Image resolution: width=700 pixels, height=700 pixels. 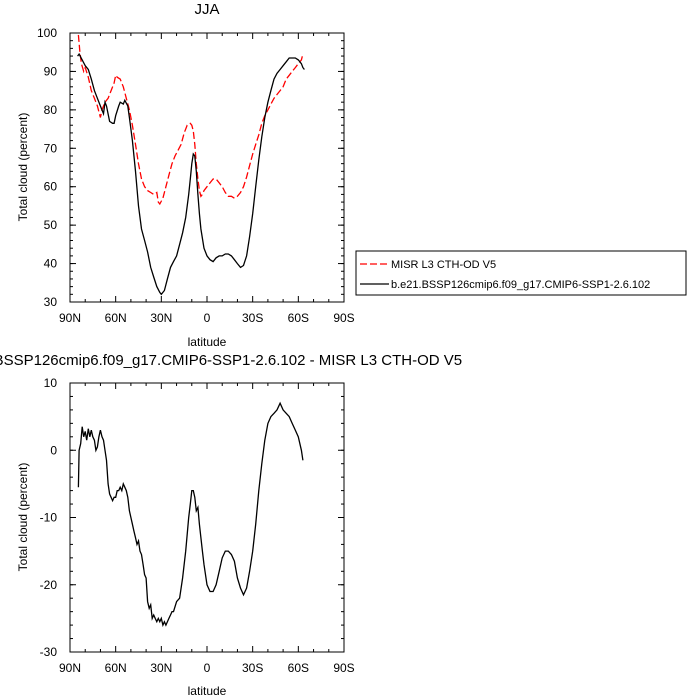 I want to click on top-y-axis-label: Total cloud (percent), so click(x=23, y=167).